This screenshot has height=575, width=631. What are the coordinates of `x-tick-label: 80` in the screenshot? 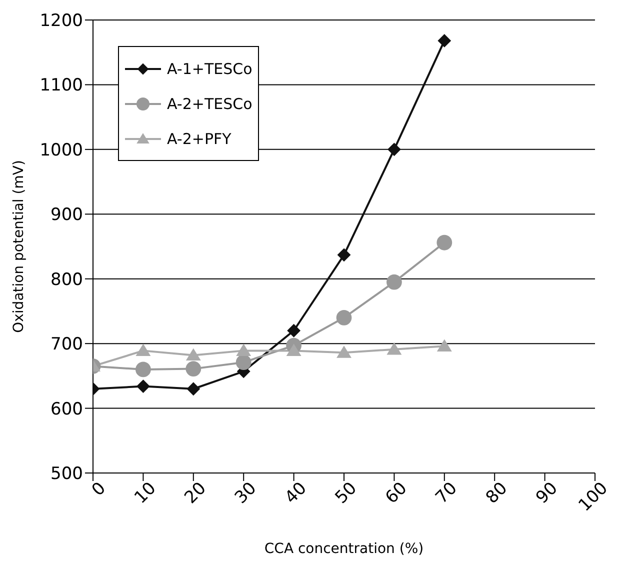 It's located at (497, 493).